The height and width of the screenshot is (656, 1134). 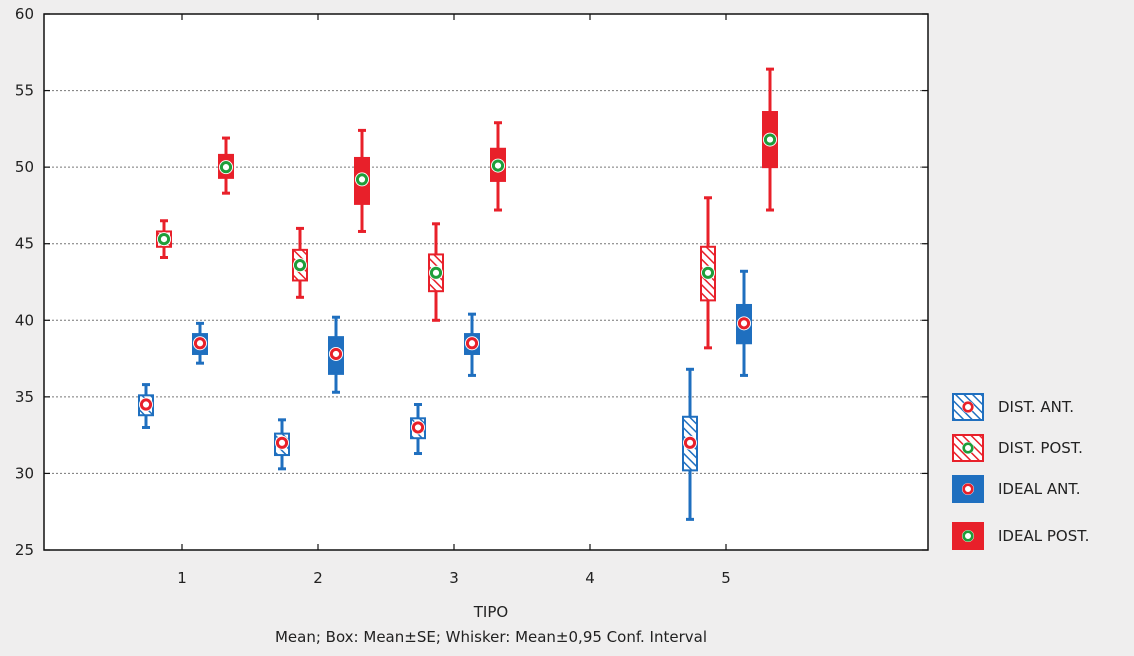 I want to click on x-tick-label: 2, so click(x=318, y=578).